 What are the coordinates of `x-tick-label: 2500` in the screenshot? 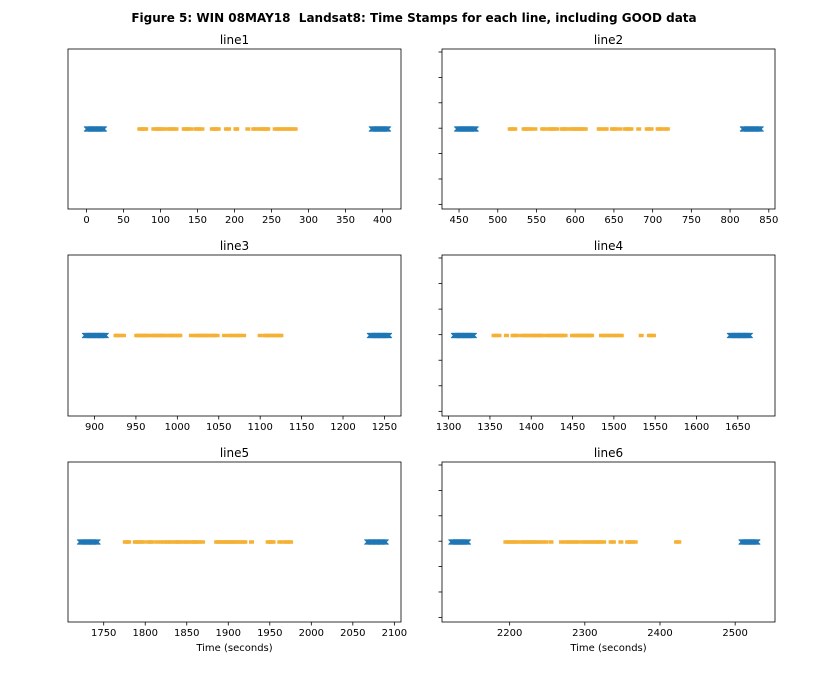 It's located at (734, 633).